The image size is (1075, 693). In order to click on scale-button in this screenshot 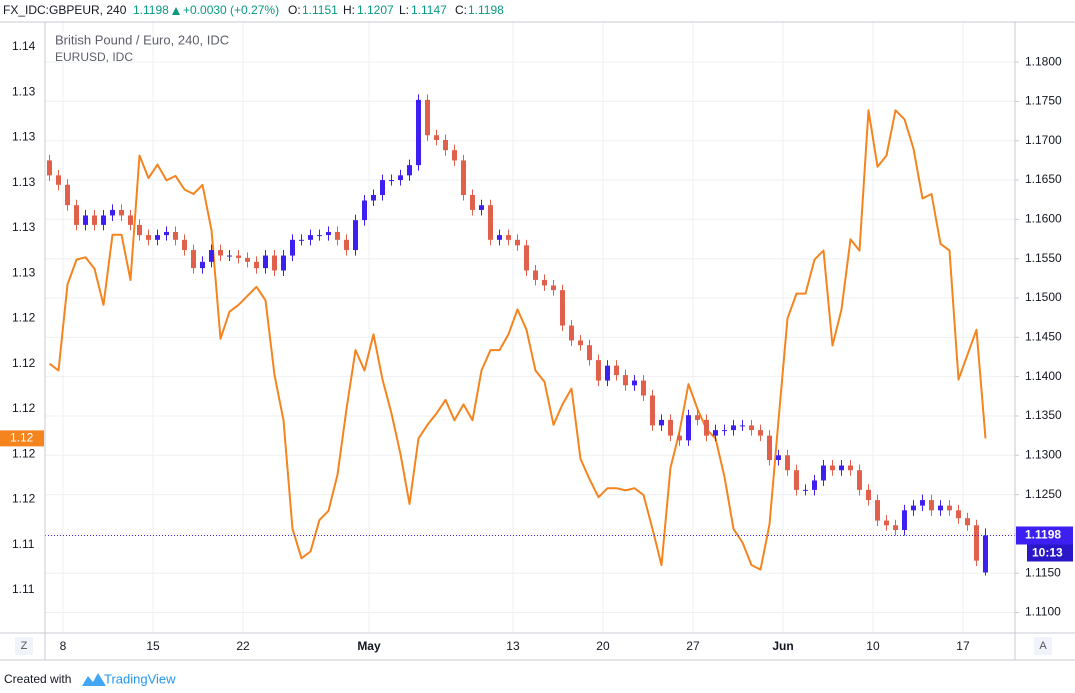, I will do `click(24, 646)`.